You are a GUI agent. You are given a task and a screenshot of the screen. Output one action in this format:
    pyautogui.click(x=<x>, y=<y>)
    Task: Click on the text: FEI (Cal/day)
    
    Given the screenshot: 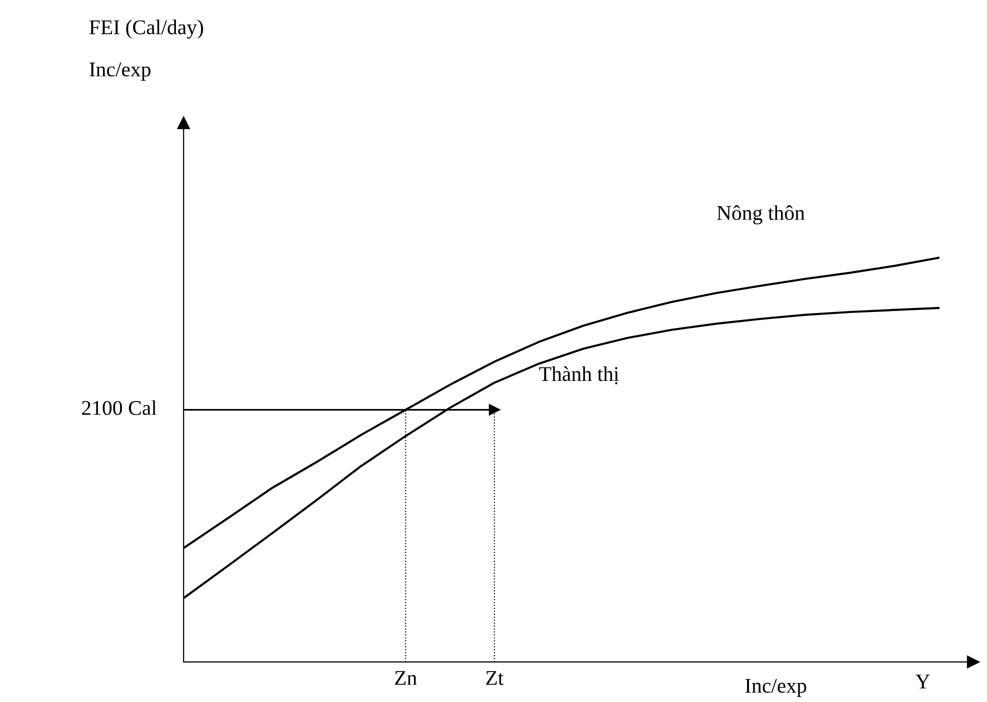 What is the action you would take?
    pyautogui.click(x=146, y=29)
    